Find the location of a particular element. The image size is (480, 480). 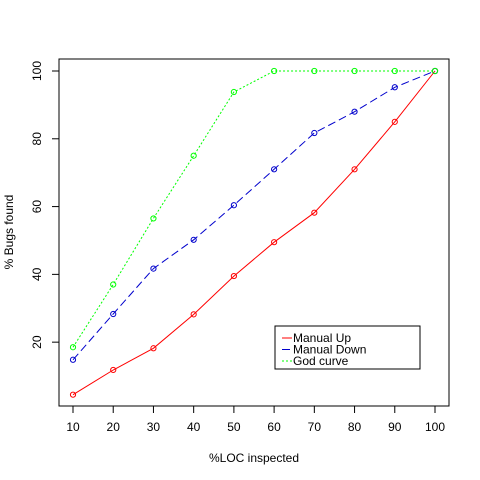

y-tick-label: 100 is located at coordinates (37, 71).